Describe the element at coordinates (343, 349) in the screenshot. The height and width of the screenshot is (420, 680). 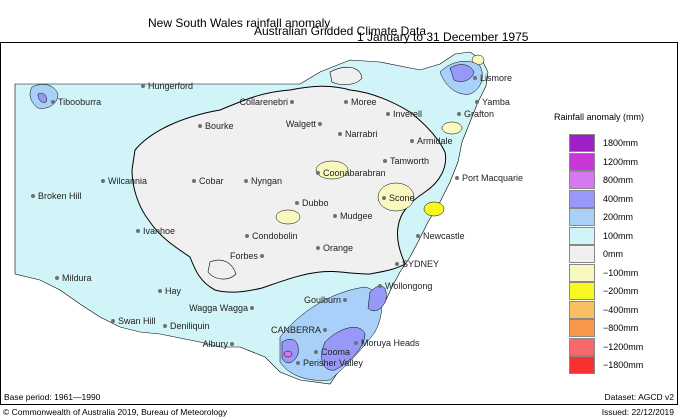
I see `anomaly-zone-400mm-coast-south` at that location.